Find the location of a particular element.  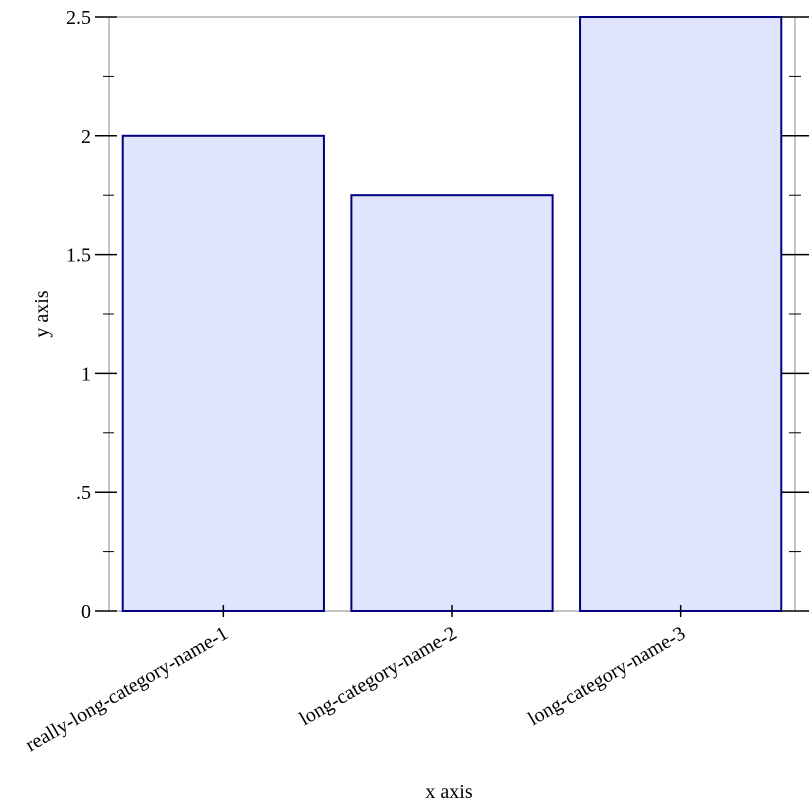

y-axis-label: y axis is located at coordinates (42, 313).